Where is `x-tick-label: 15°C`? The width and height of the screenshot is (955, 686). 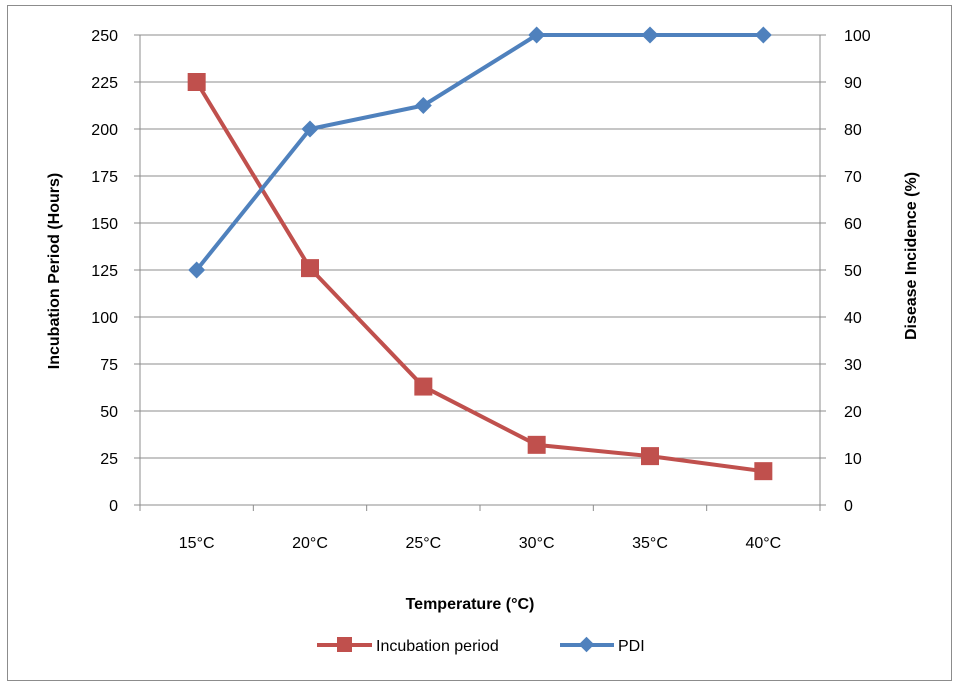
x-tick-label: 15°C is located at coordinates (197, 543).